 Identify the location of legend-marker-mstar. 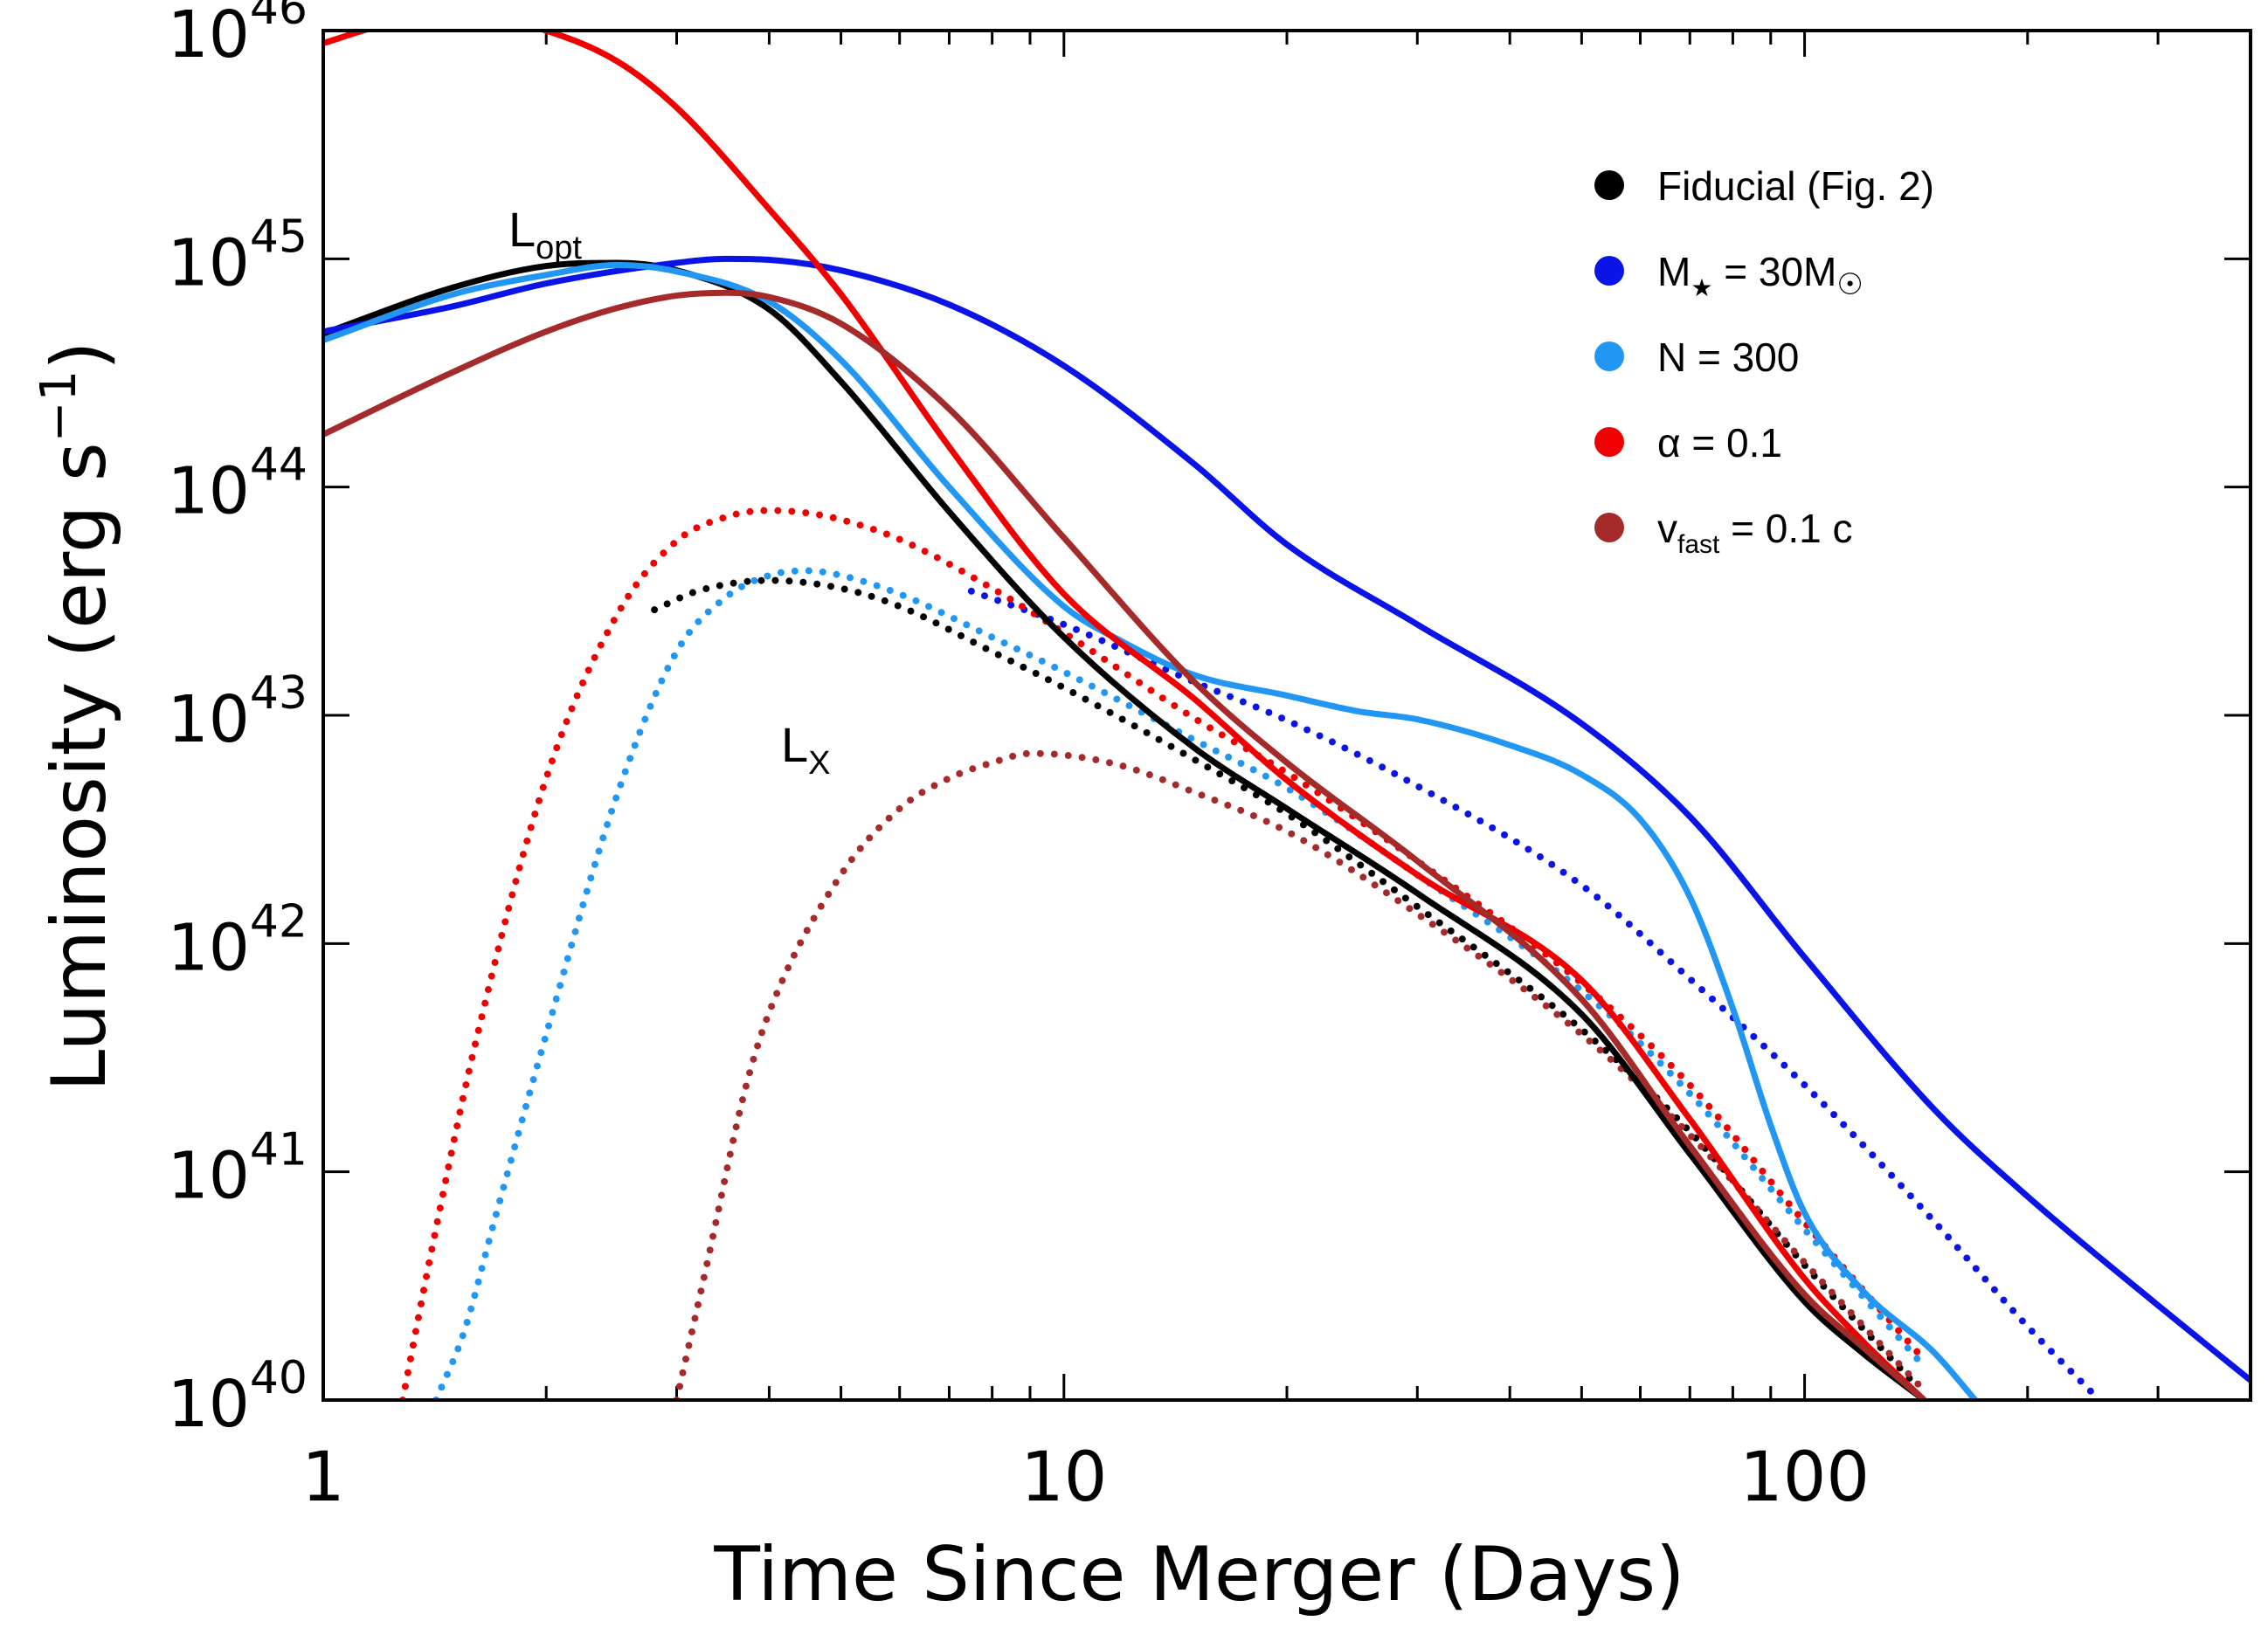
(1609, 271).